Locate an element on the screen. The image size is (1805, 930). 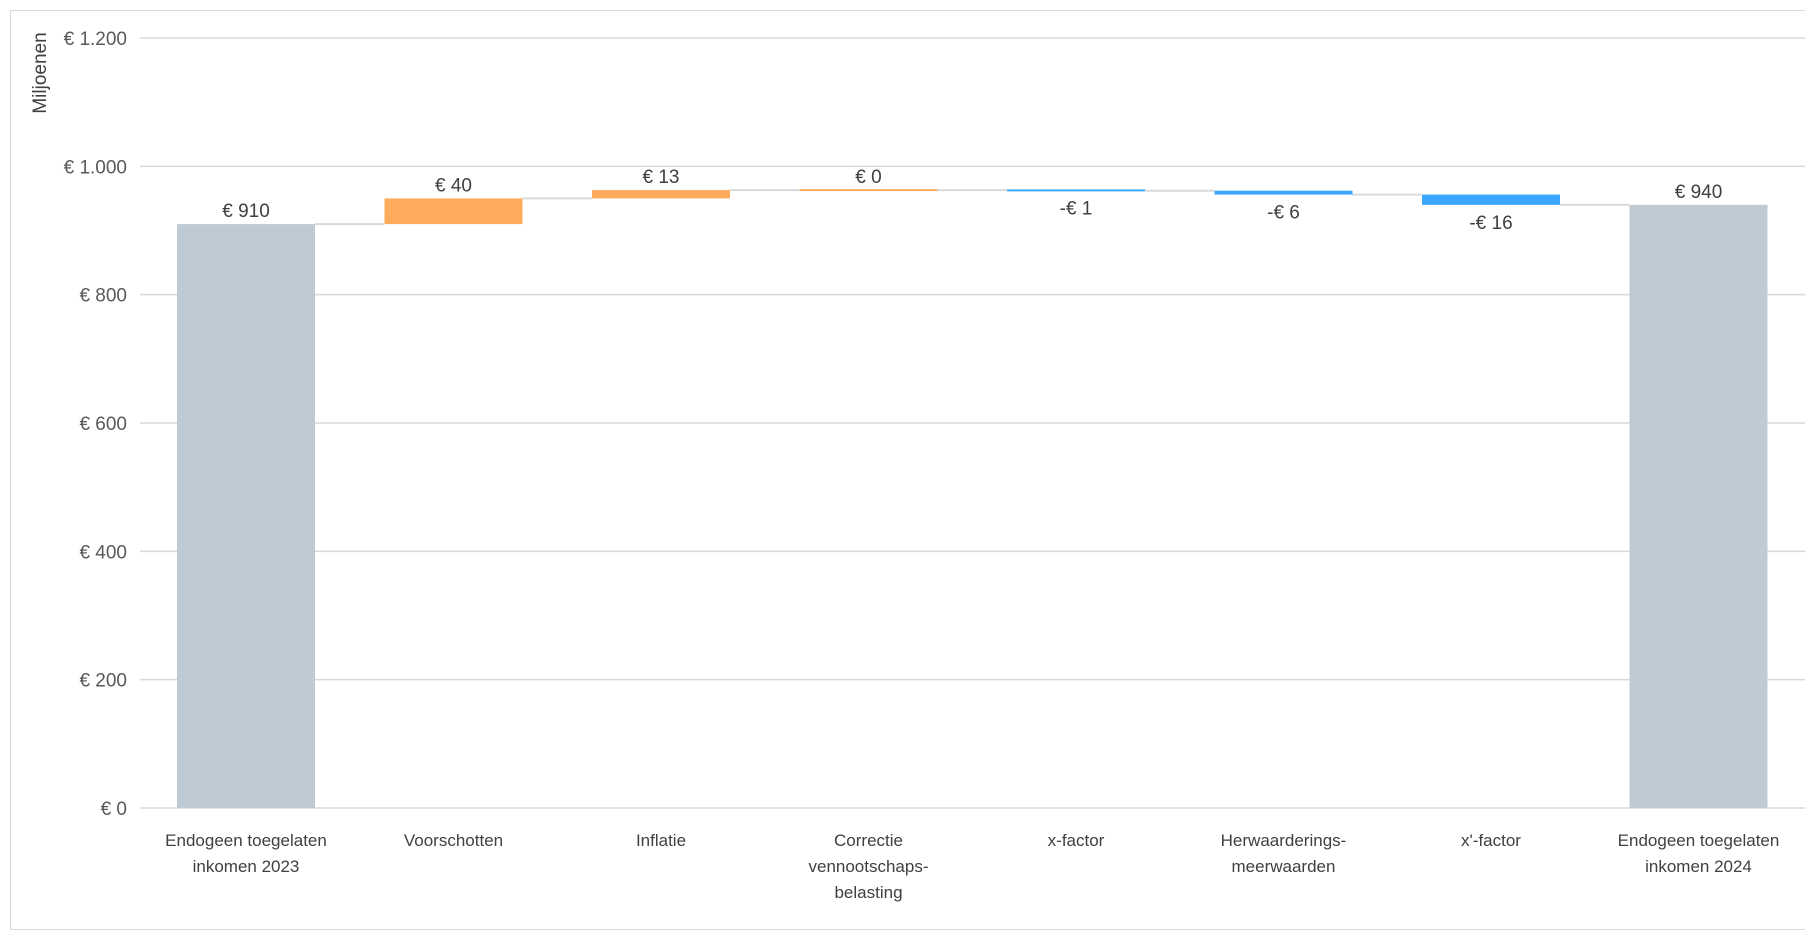
category-label: Endogeen toegelaten inkomen 2024 is located at coordinates (1699, 853).